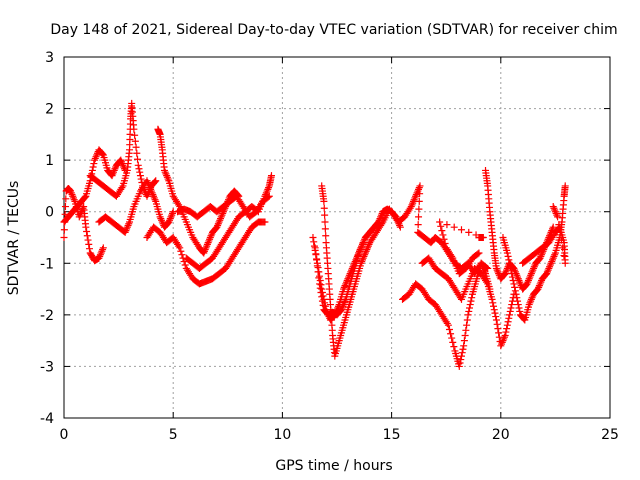 The image size is (640, 480). I want to click on series-arc-j, so click(355, 271).